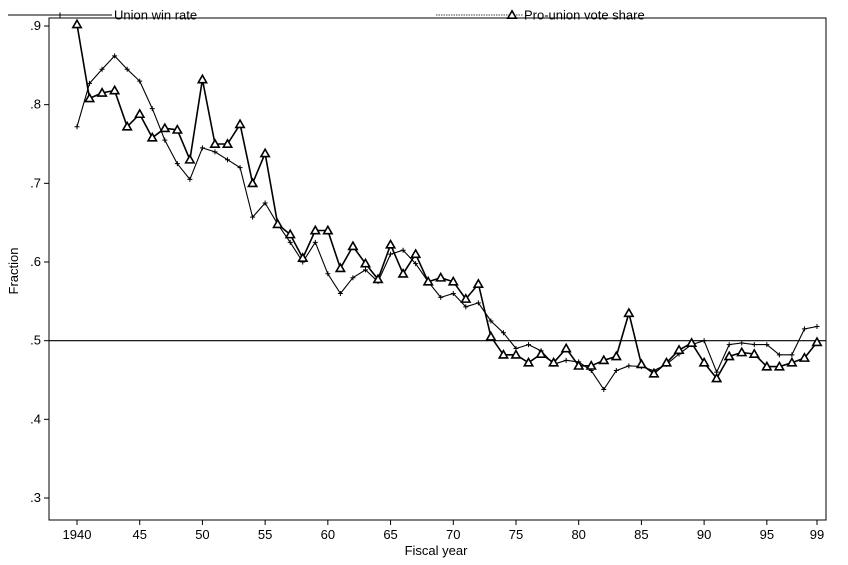 This screenshot has height=565, width=848. I want to click on y-axis-title: Fraction, so click(13, 271).